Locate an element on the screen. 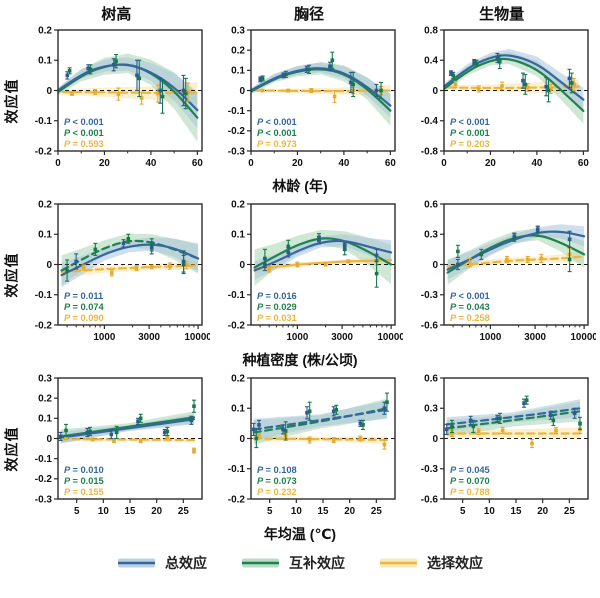 Image resolution: width=600 pixels, height=598 pixels. legend-label-total: 总效应 is located at coordinates (186, 563).